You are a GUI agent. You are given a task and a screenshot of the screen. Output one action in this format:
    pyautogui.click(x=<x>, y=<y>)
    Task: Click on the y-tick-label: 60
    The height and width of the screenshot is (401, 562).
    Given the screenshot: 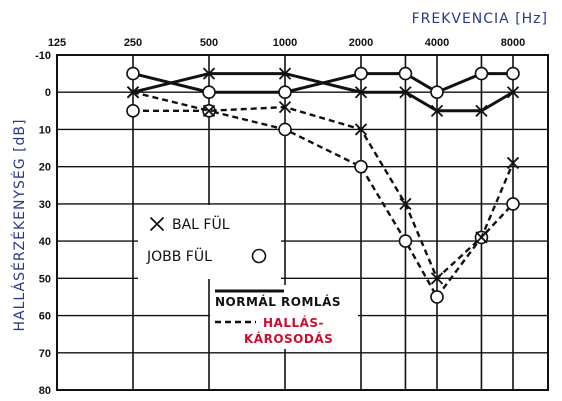 What is the action you would take?
    pyautogui.click(x=45, y=317)
    